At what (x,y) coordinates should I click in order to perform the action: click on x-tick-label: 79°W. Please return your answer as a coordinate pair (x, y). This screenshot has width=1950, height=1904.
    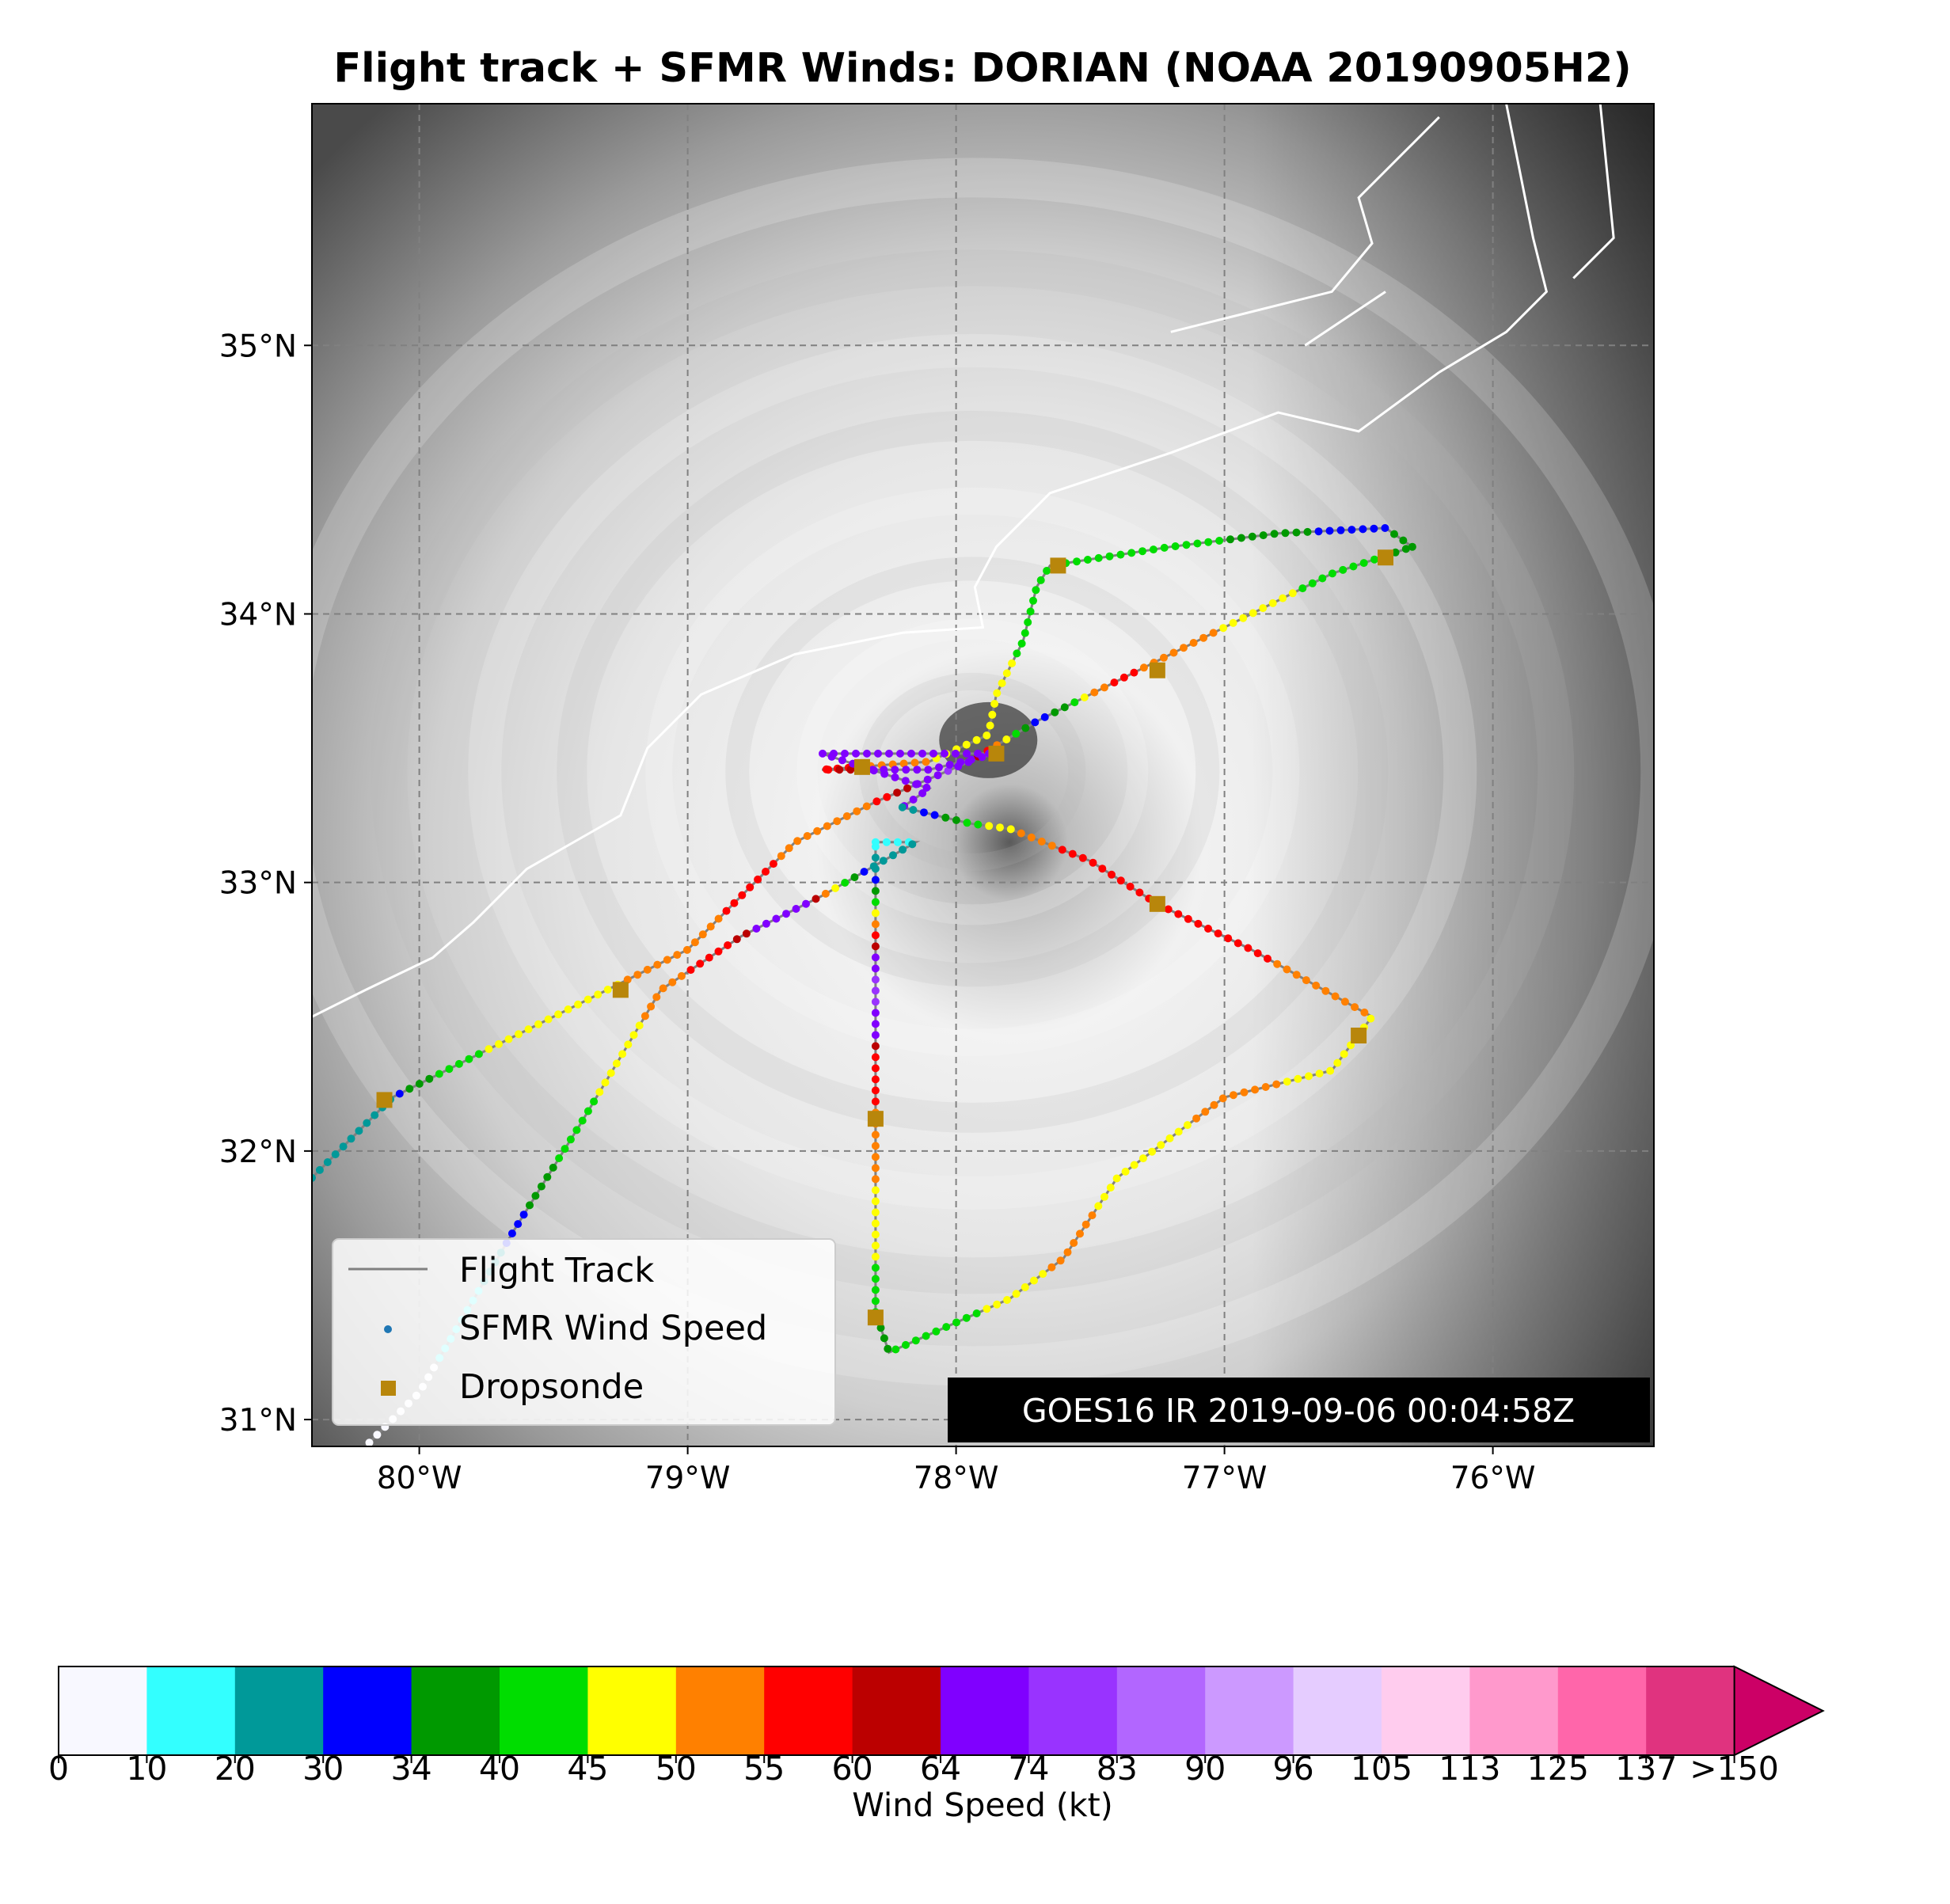
    Looking at the image, I should click on (688, 1478).